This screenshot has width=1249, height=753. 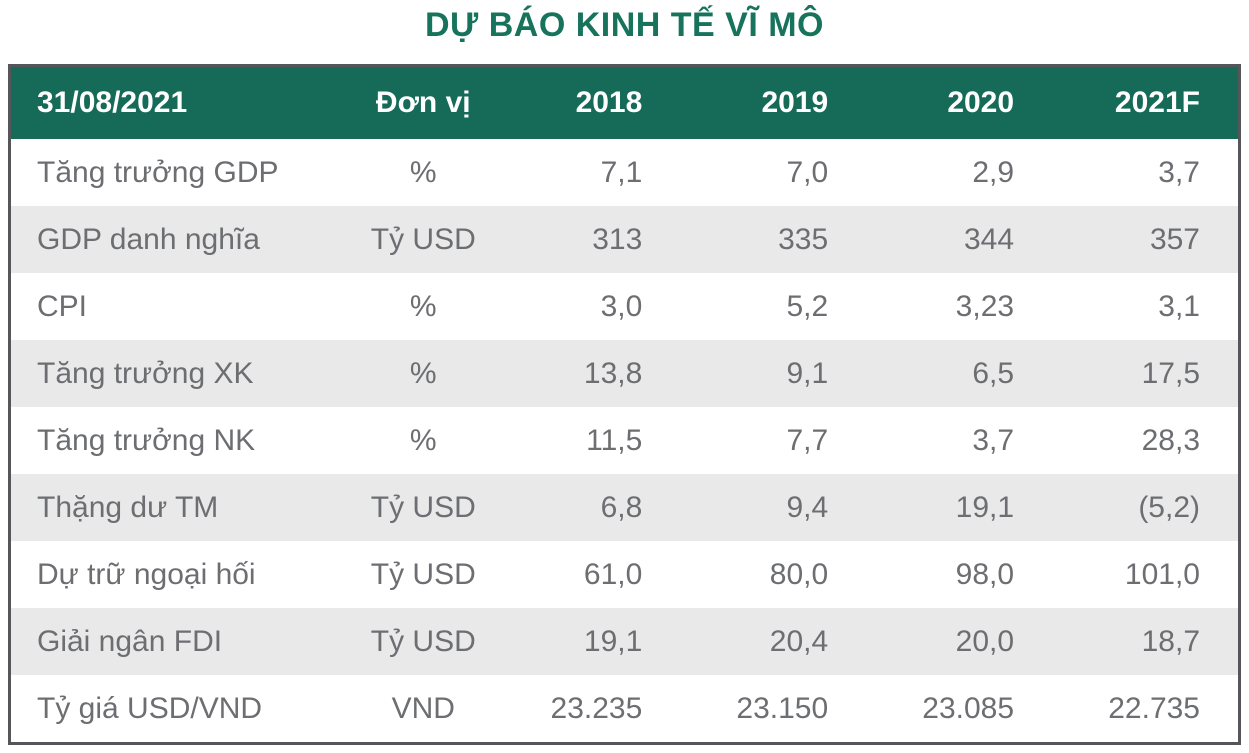 What do you see at coordinates (587, 103) in the screenshot?
I see `header-year-2018: 2018` at bounding box center [587, 103].